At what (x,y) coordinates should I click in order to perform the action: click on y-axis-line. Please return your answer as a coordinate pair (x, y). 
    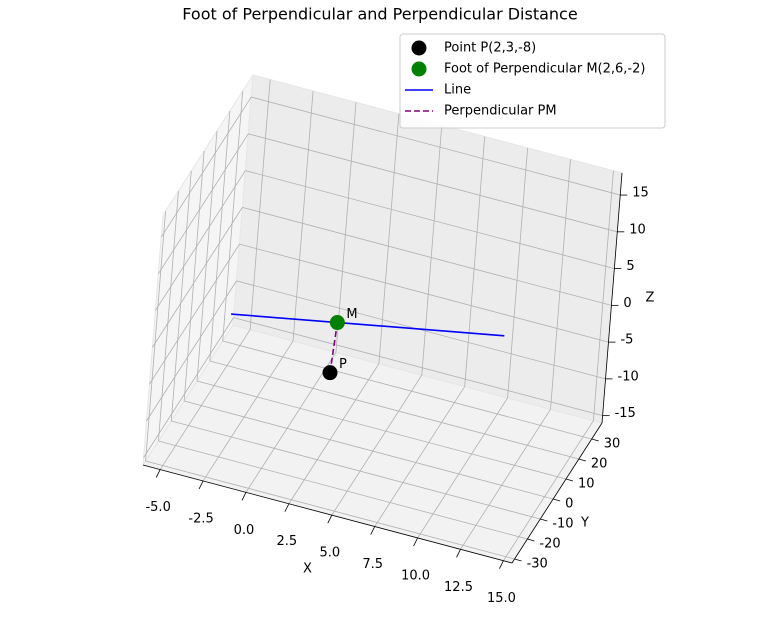
    Looking at the image, I should click on (557, 493).